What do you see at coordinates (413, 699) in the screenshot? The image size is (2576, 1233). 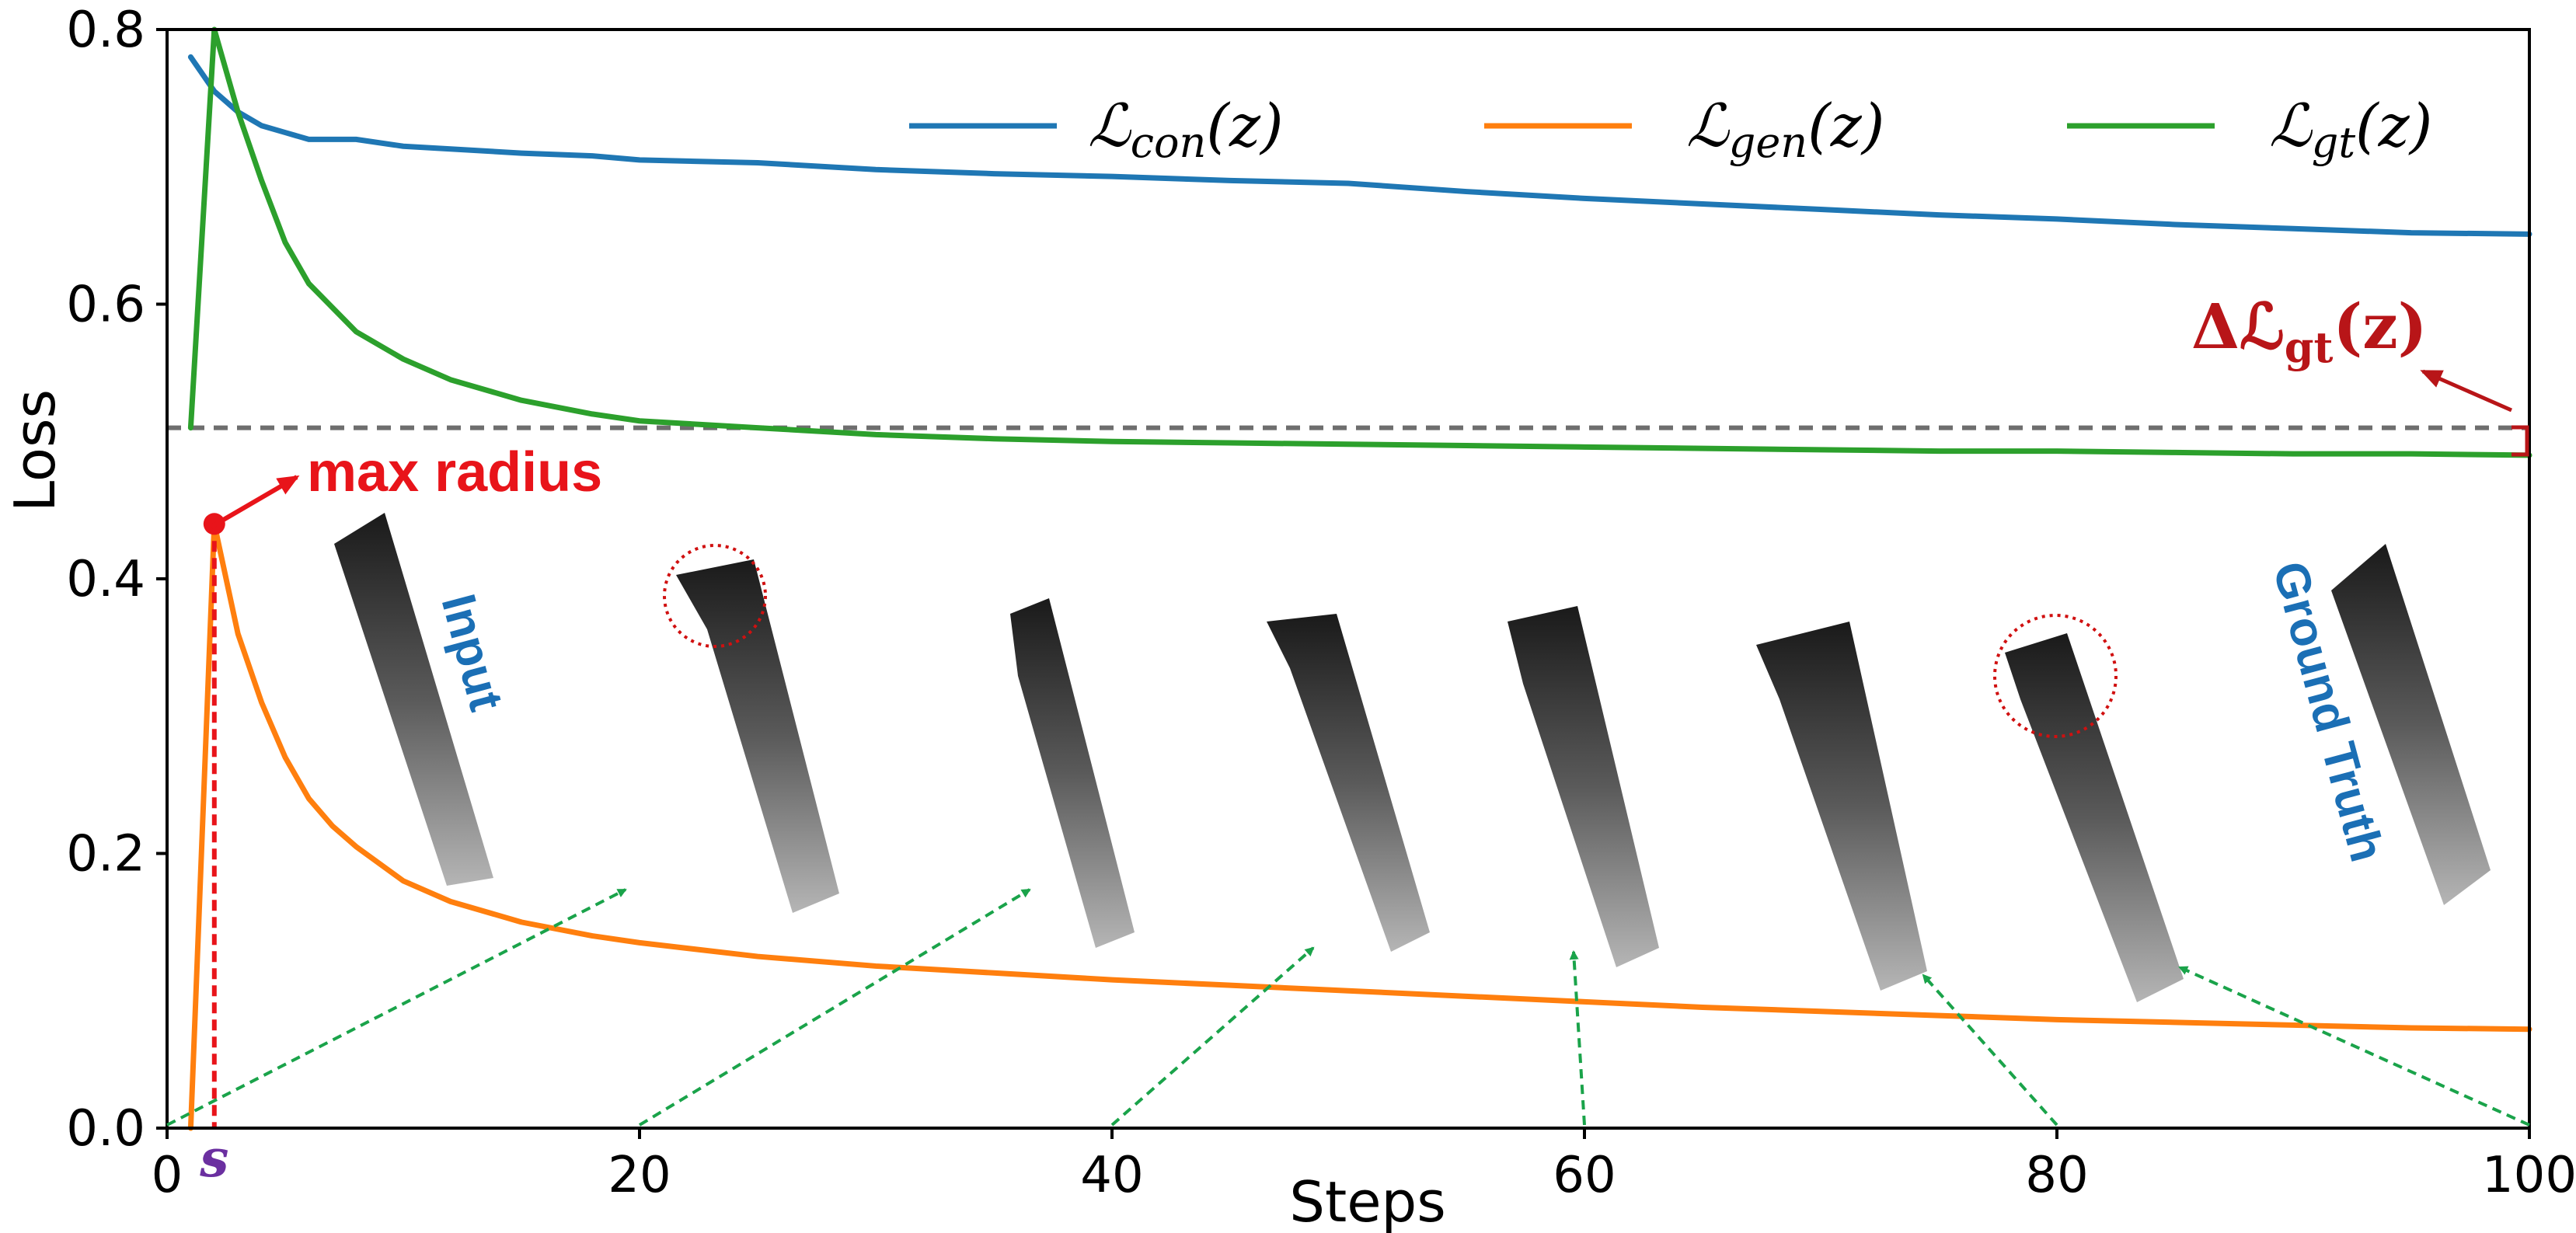 I see `depth-thumb-input` at bounding box center [413, 699].